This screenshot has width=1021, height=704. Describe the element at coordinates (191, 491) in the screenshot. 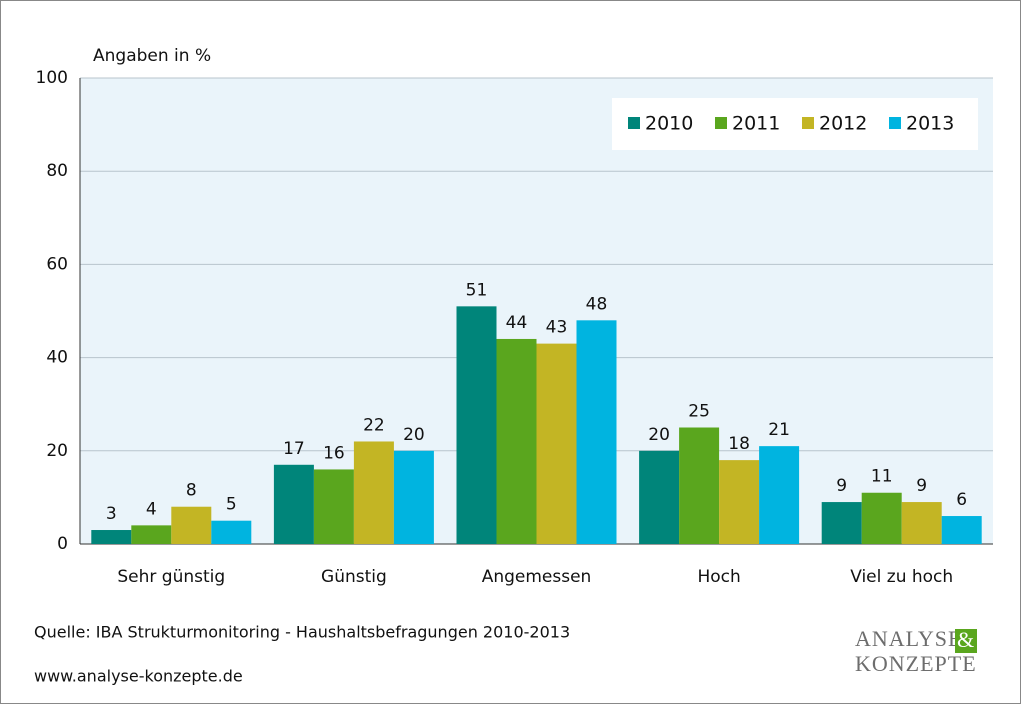

I see `value-label: 8` at that location.